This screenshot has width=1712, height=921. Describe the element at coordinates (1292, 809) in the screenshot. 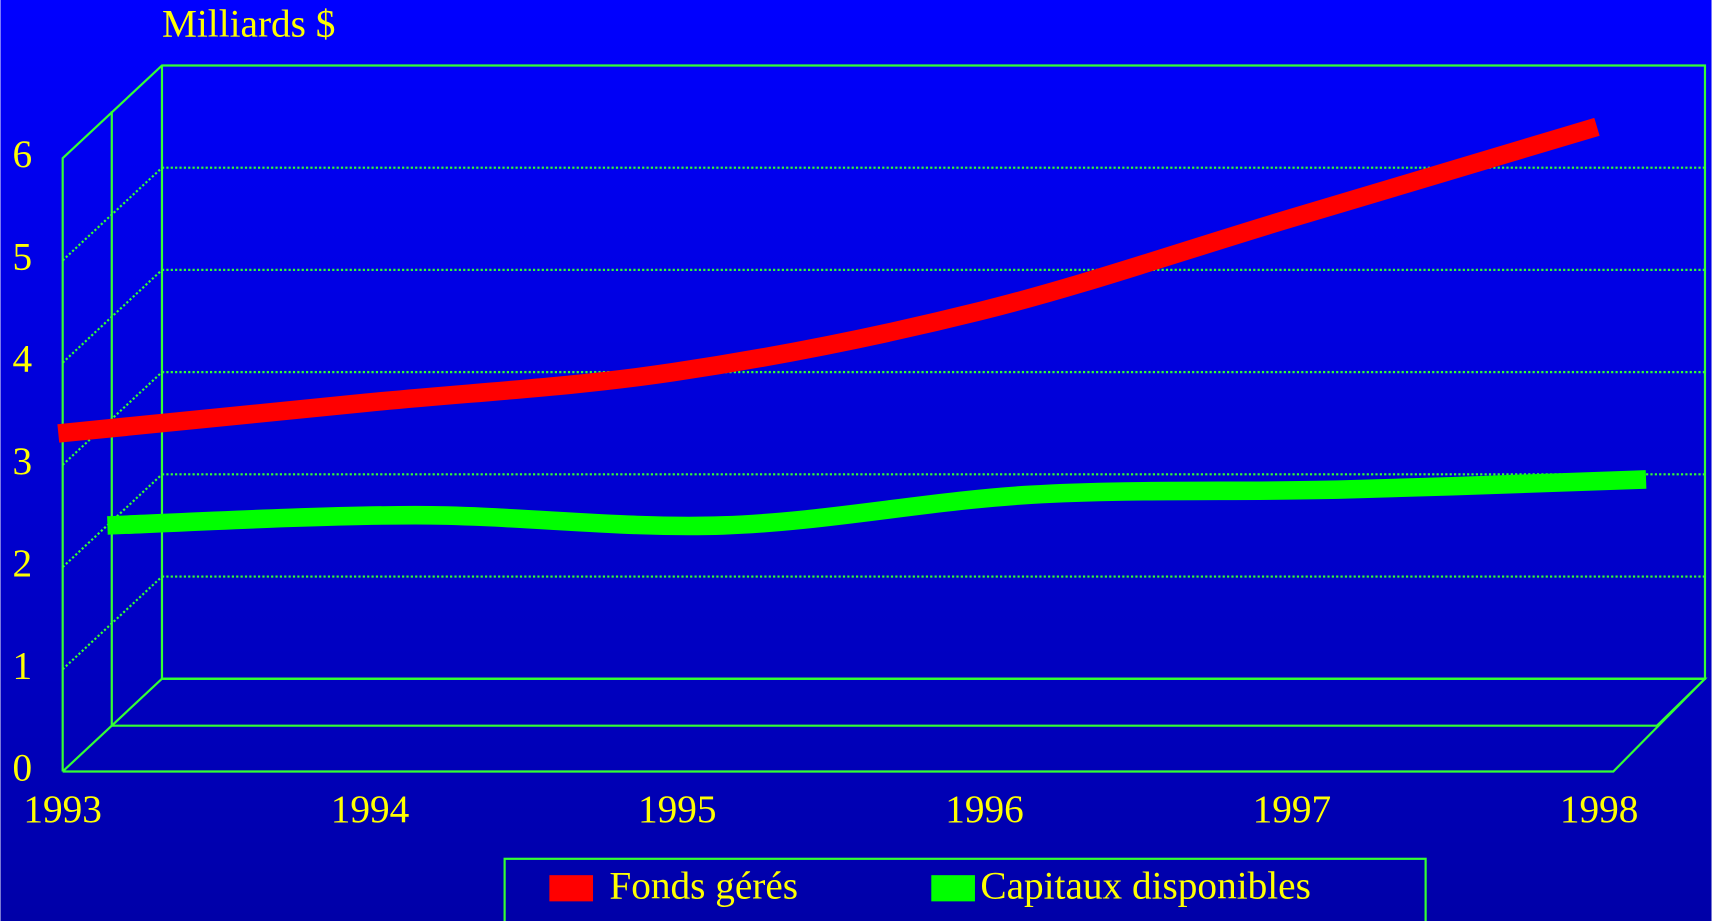

I see `x-tick-label: 1997` at that location.